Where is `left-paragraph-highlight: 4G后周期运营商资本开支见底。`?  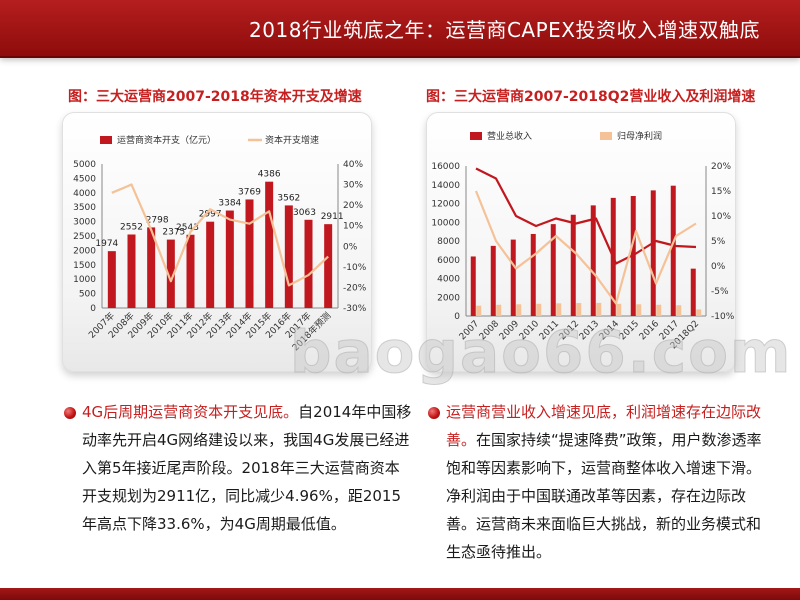 left-paragraph-highlight: 4G后周期运营商资本开支见底。 is located at coordinates (190, 412).